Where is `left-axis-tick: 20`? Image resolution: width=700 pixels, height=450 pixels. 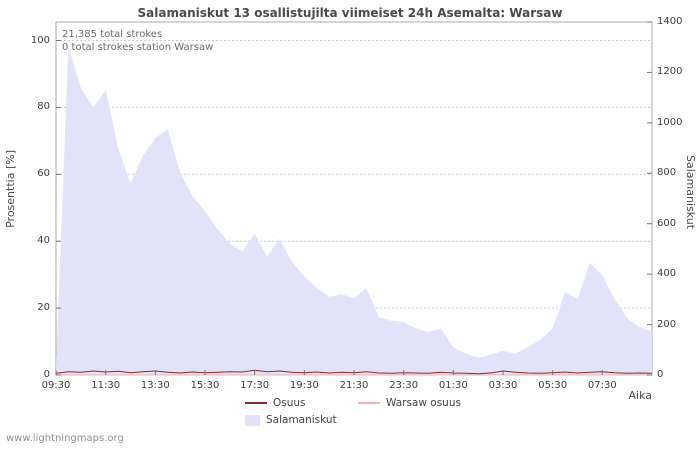 left-axis-tick: 20 is located at coordinates (43, 308).